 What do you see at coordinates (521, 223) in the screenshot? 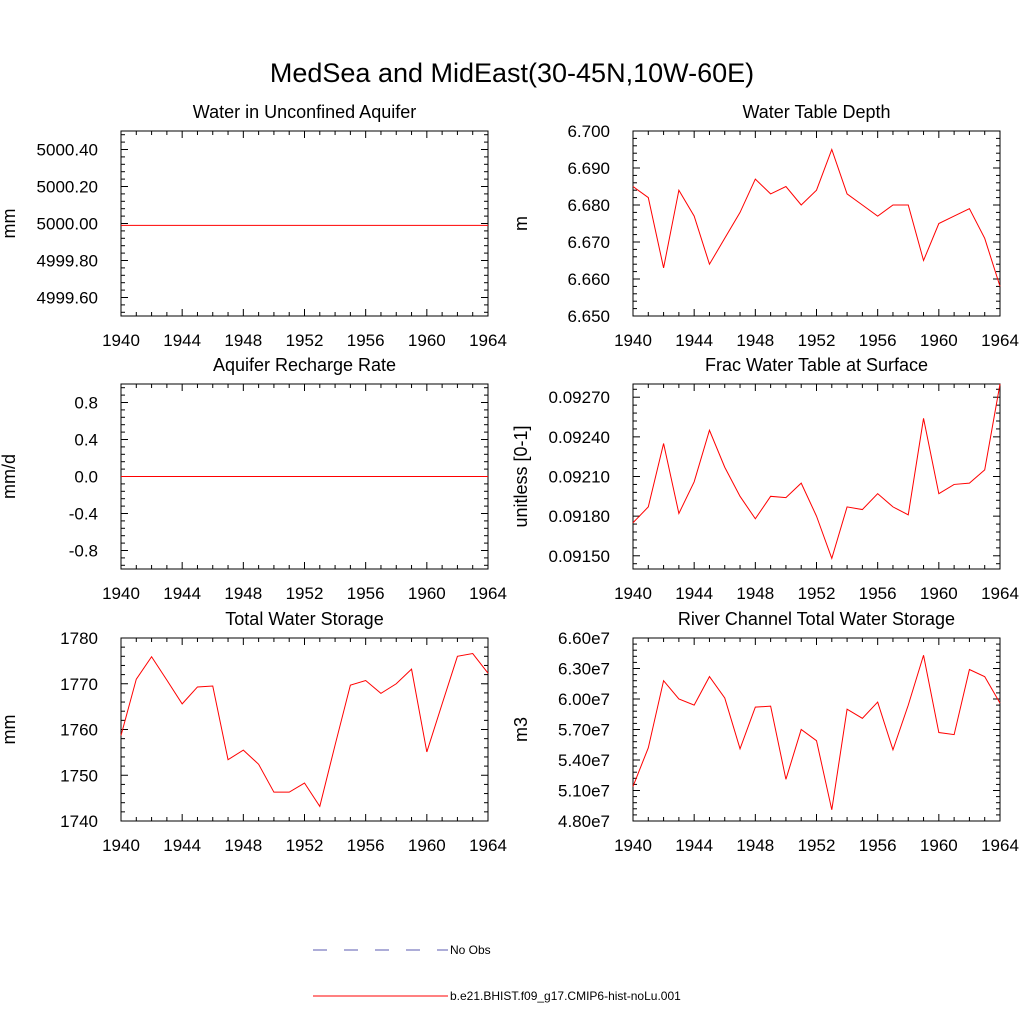
I see `y-axis-label: m` at bounding box center [521, 223].